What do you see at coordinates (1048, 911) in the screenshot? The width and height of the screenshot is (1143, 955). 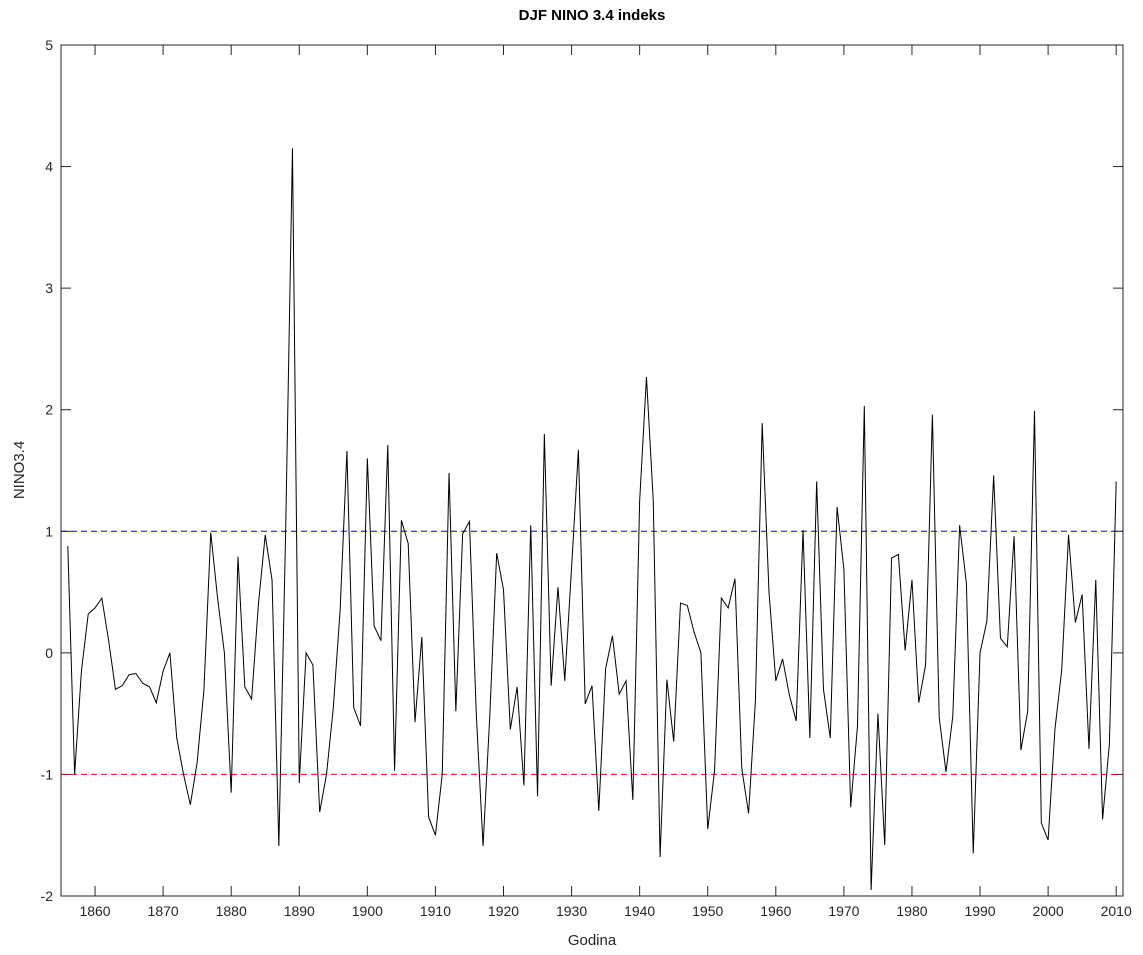 I see `x-tick-label: 2000` at bounding box center [1048, 911].